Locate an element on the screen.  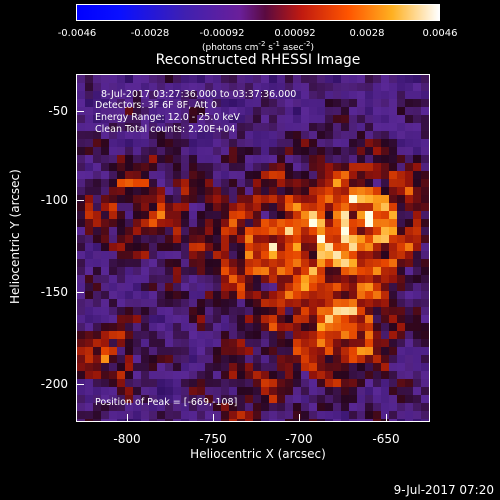
colorbar-tick: -0.00092 is located at coordinates (222, 33).